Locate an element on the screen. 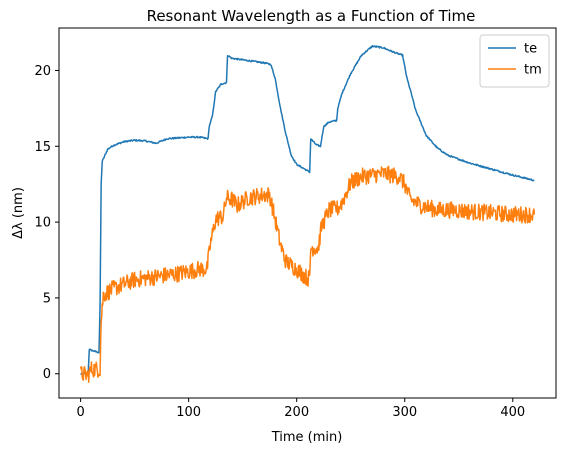 This screenshot has height=453, width=565. x-tick-label: 400 is located at coordinates (512, 412).